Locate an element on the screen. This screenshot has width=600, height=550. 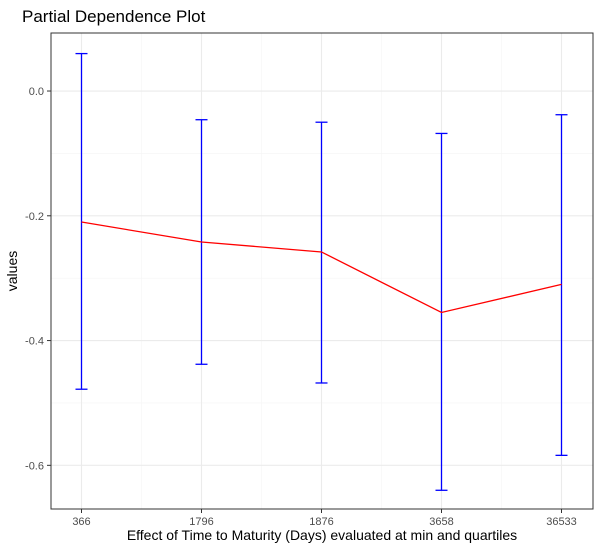
partial-dependence-line is located at coordinates (321, 267).